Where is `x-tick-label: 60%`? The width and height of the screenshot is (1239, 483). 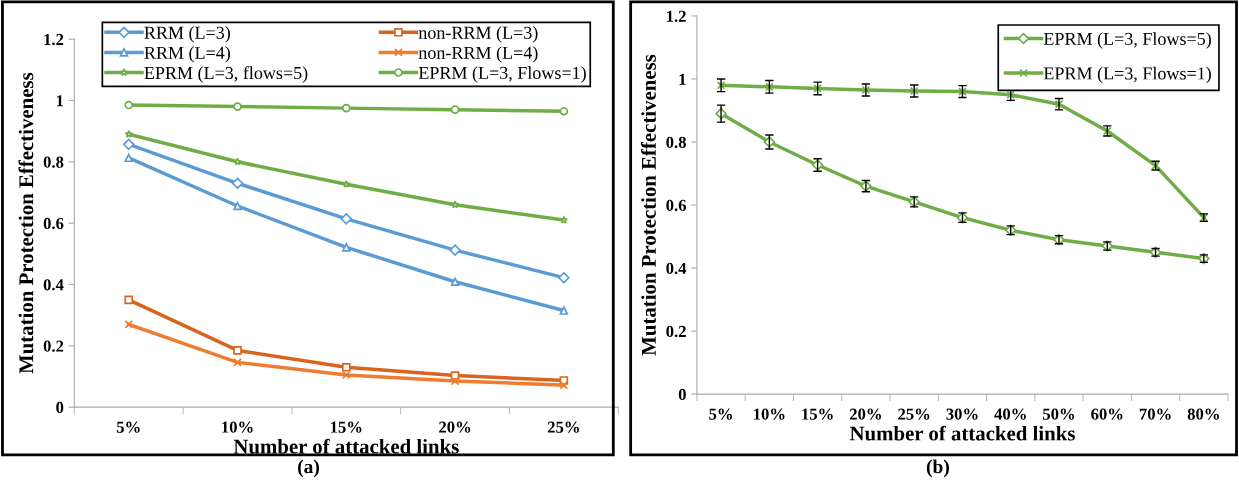
x-tick-label: 60% is located at coordinates (1107, 414).